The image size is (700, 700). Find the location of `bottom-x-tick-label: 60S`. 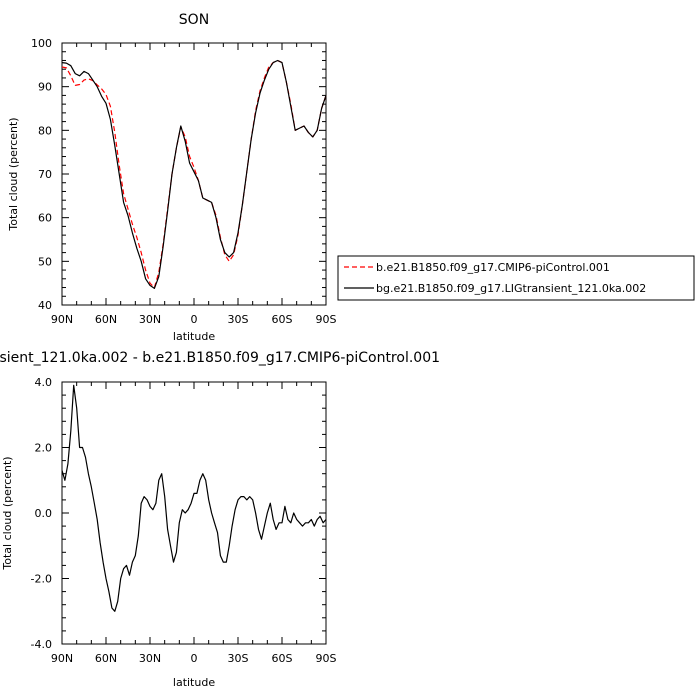

bottom-x-tick-label: 60S is located at coordinates (282, 658).